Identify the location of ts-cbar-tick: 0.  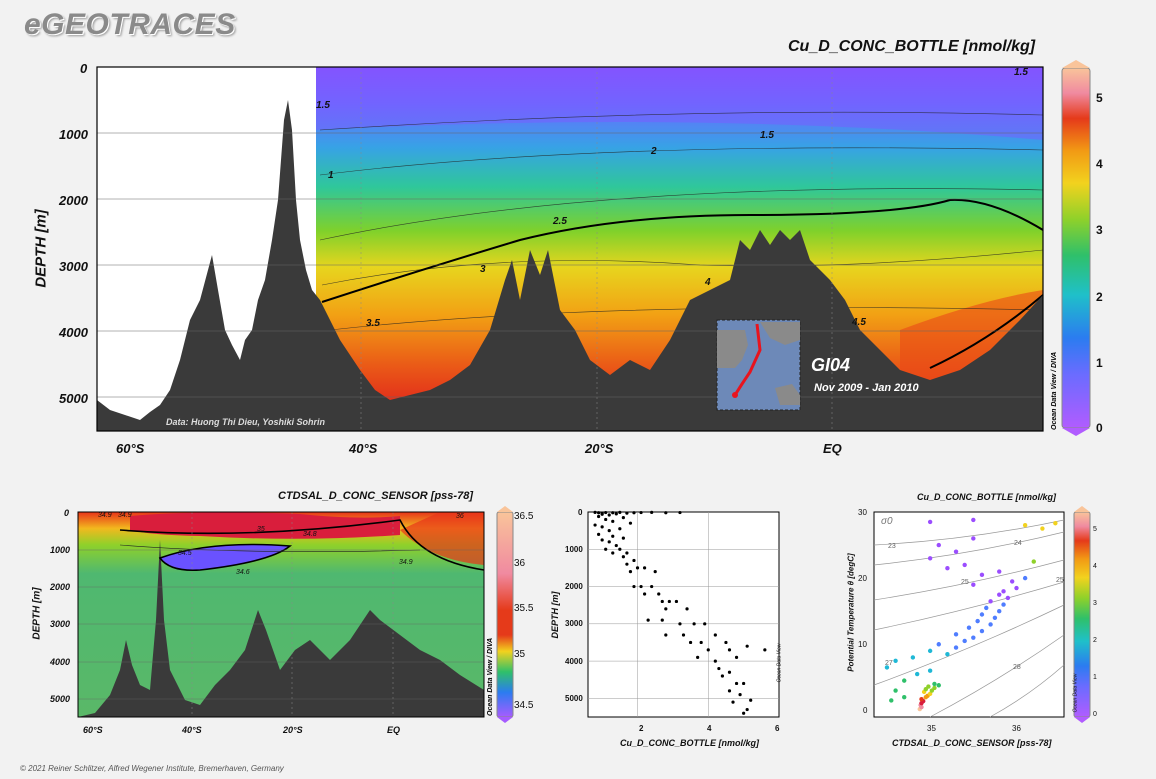
(1095, 714).